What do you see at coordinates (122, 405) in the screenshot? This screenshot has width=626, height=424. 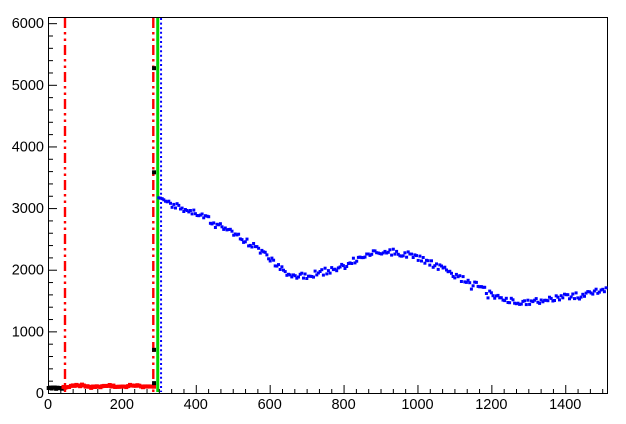 I see `x-tick-label: 200` at bounding box center [122, 405].